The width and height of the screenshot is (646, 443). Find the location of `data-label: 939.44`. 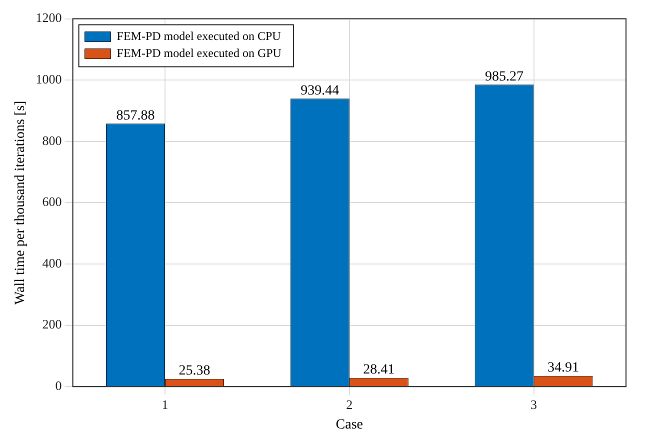

data-label: 939.44 is located at coordinates (320, 90).